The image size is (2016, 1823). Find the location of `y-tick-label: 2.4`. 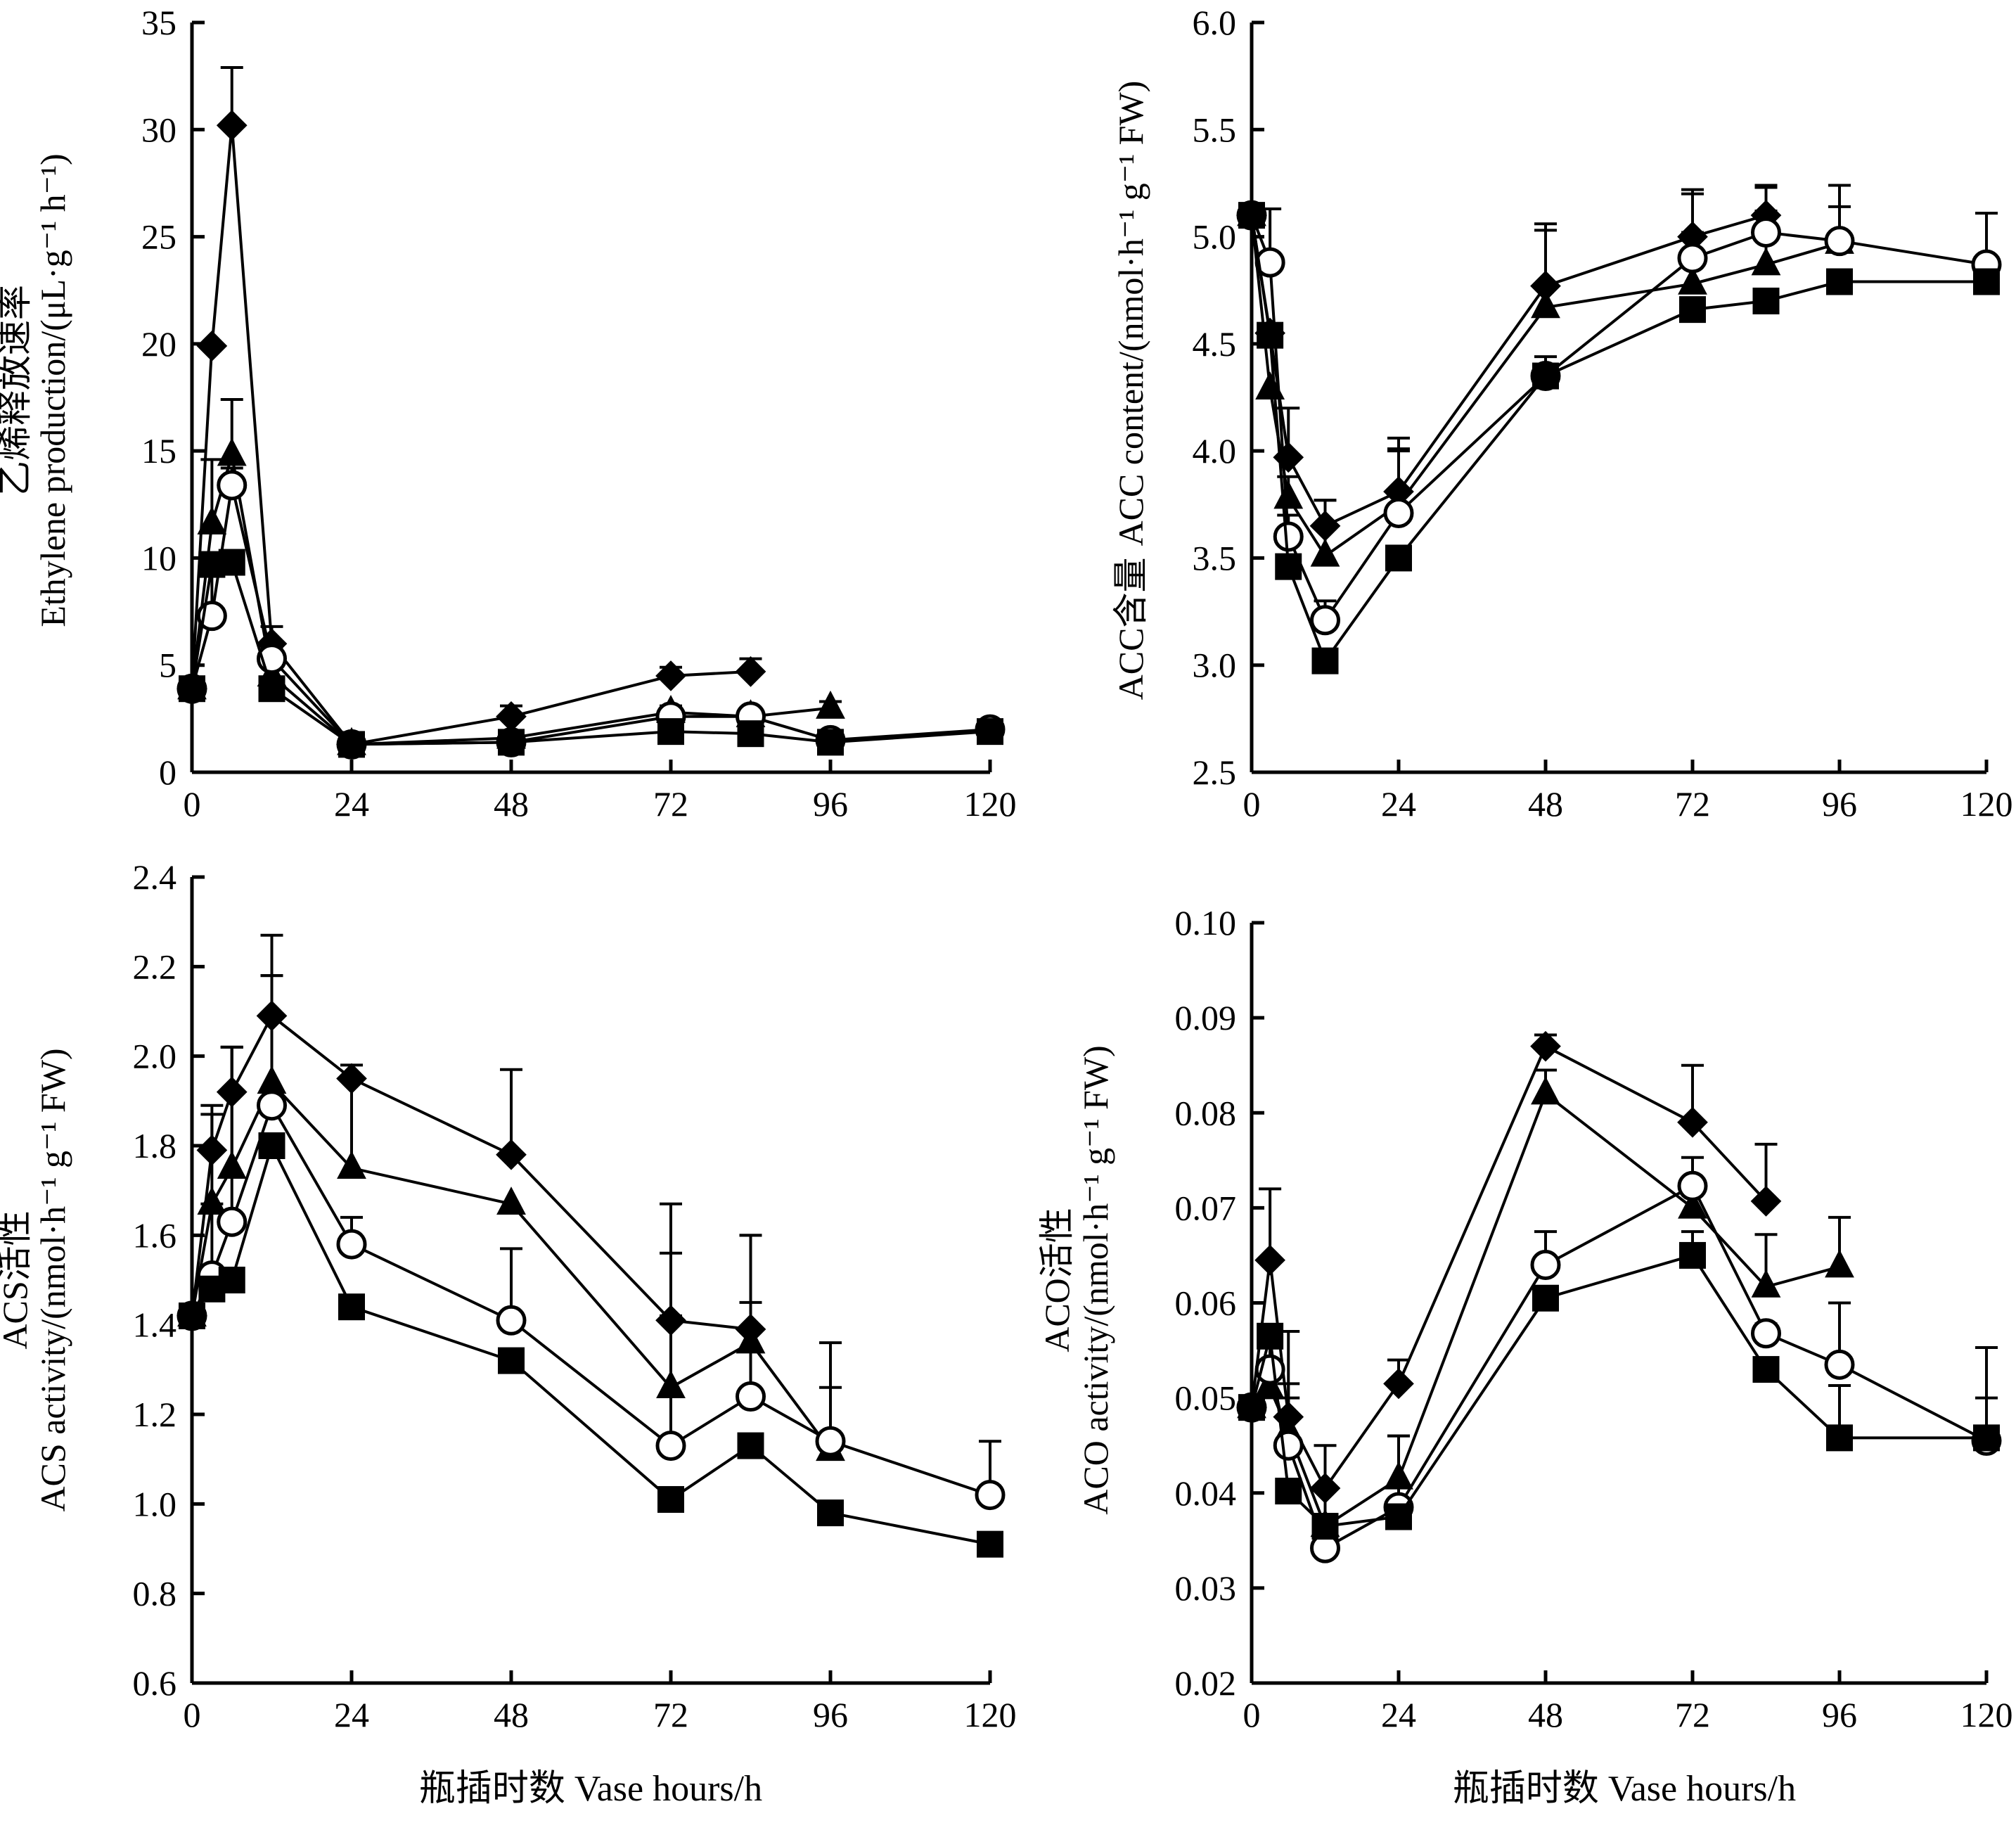

y-tick-label: 2.4 is located at coordinates (155, 877).